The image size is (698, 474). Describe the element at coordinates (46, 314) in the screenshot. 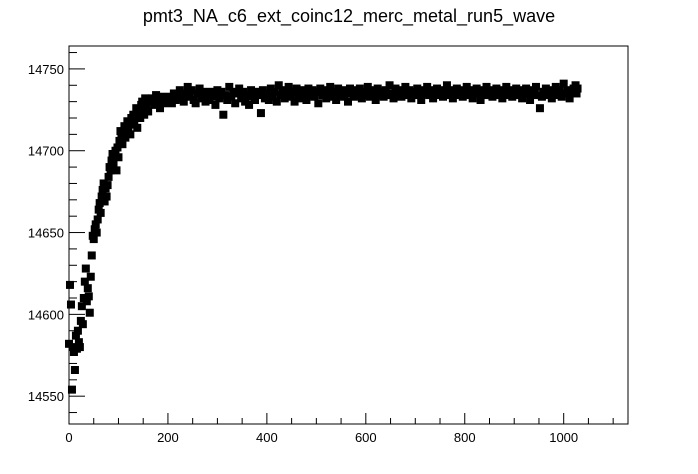

I see `y-tick-label: 14600` at that location.